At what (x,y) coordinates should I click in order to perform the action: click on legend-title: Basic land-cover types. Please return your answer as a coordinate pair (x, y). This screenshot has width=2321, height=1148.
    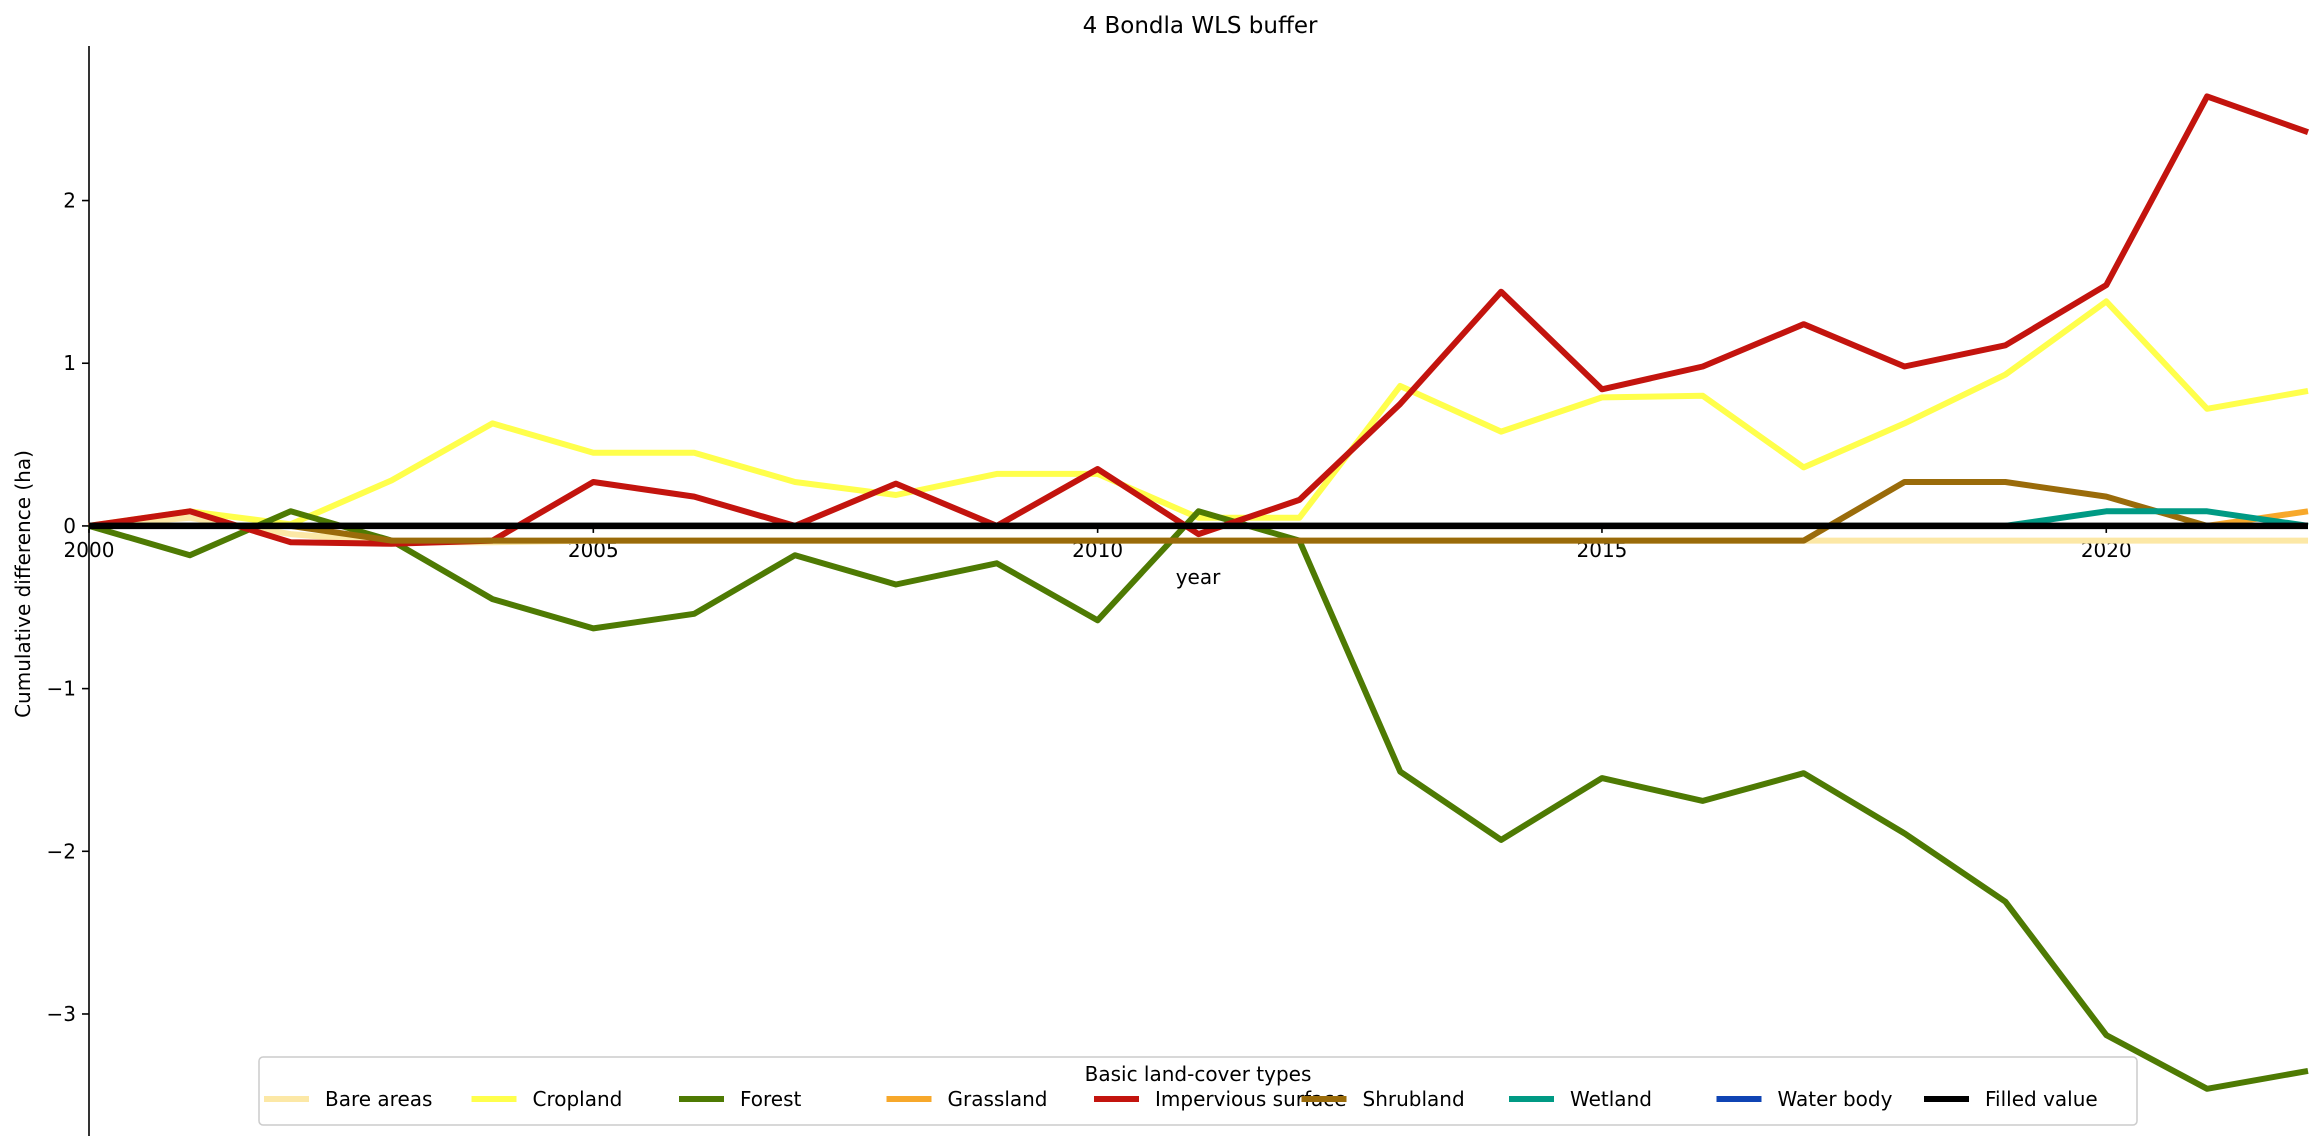
    Looking at the image, I should click on (1198, 1074).